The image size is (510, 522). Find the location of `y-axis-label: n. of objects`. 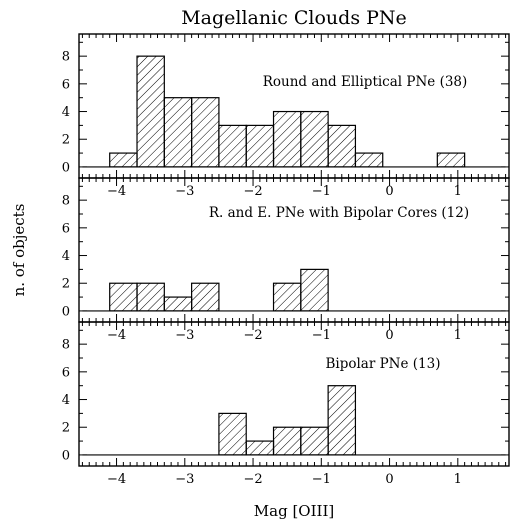

y-axis-label: n. of objects is located at coordinates (19, 250).